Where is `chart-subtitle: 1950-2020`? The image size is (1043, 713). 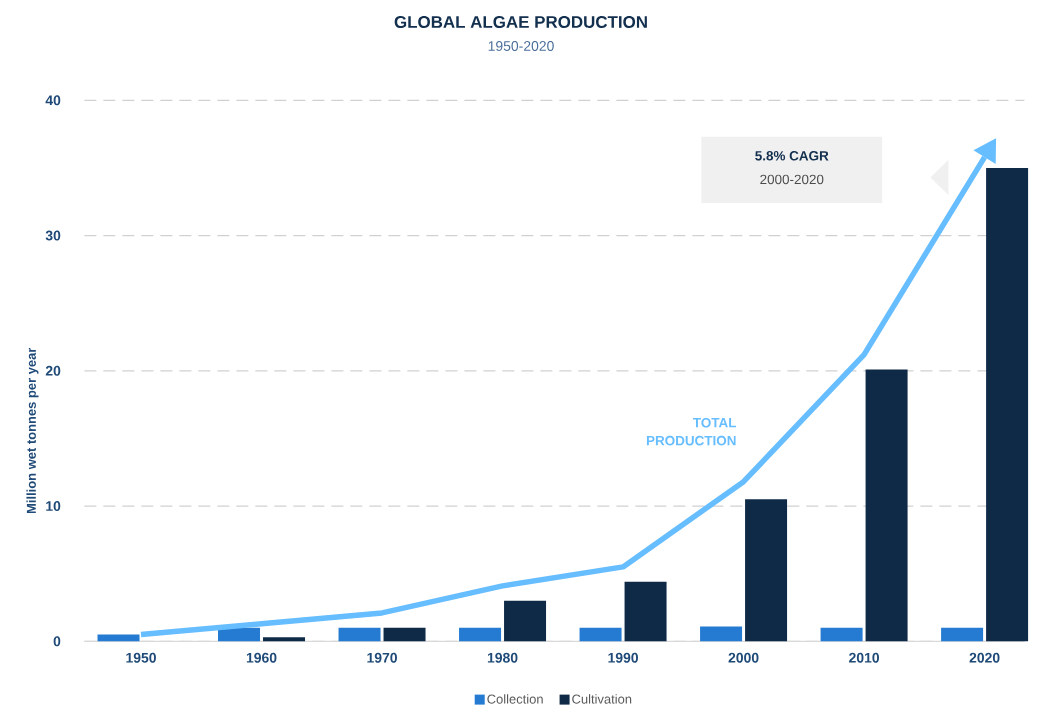 chart-subtitle: 1950-2020 is located at coordinates (521, 46).